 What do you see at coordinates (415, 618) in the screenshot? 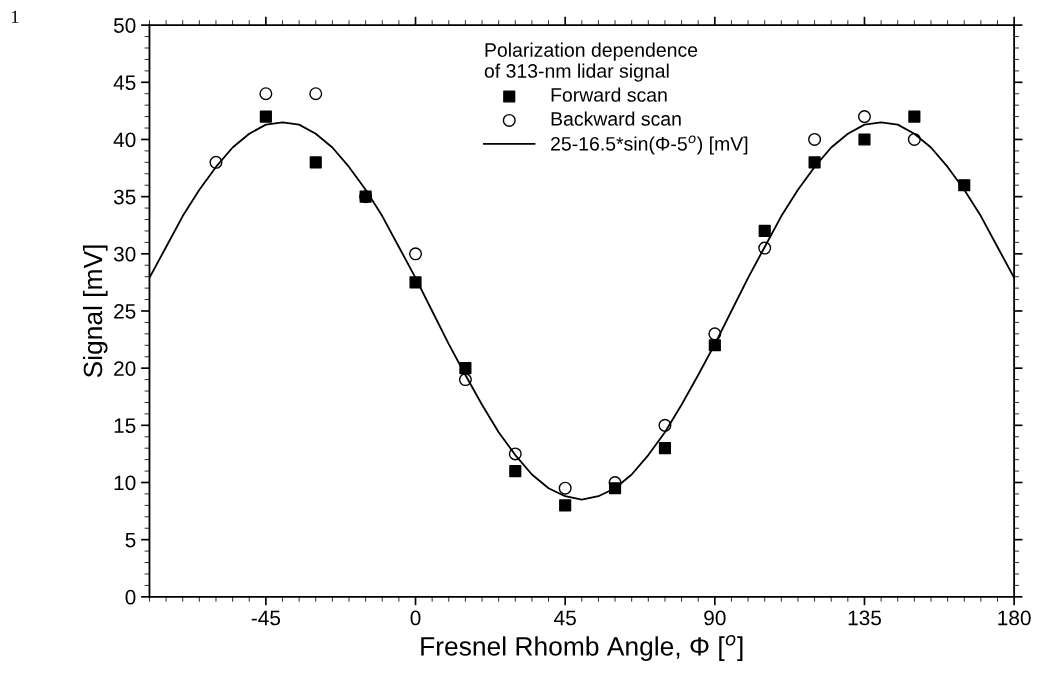
I see `x-tick-label: 0` at bounding box center [415, 618].